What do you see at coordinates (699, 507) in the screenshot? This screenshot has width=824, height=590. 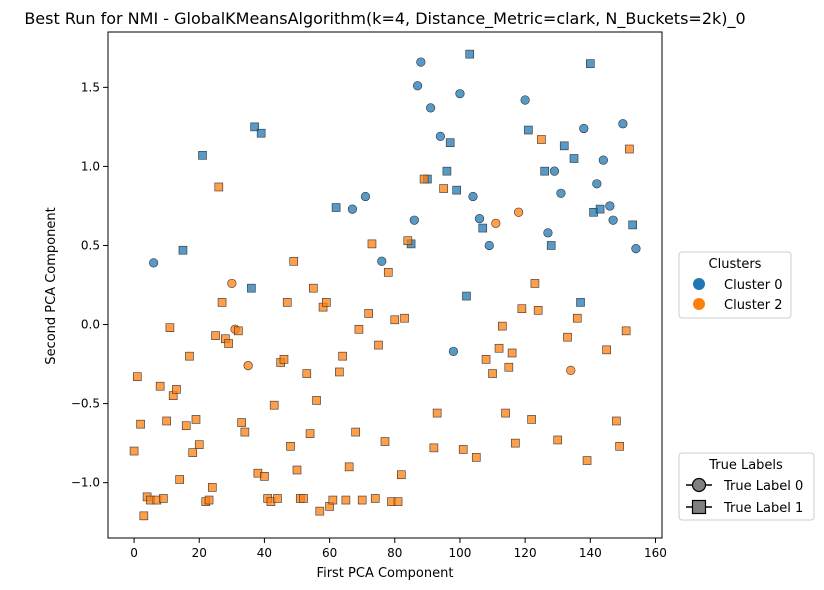 I see `true-label-1-legend-marker` at bounding box center [699, 507].